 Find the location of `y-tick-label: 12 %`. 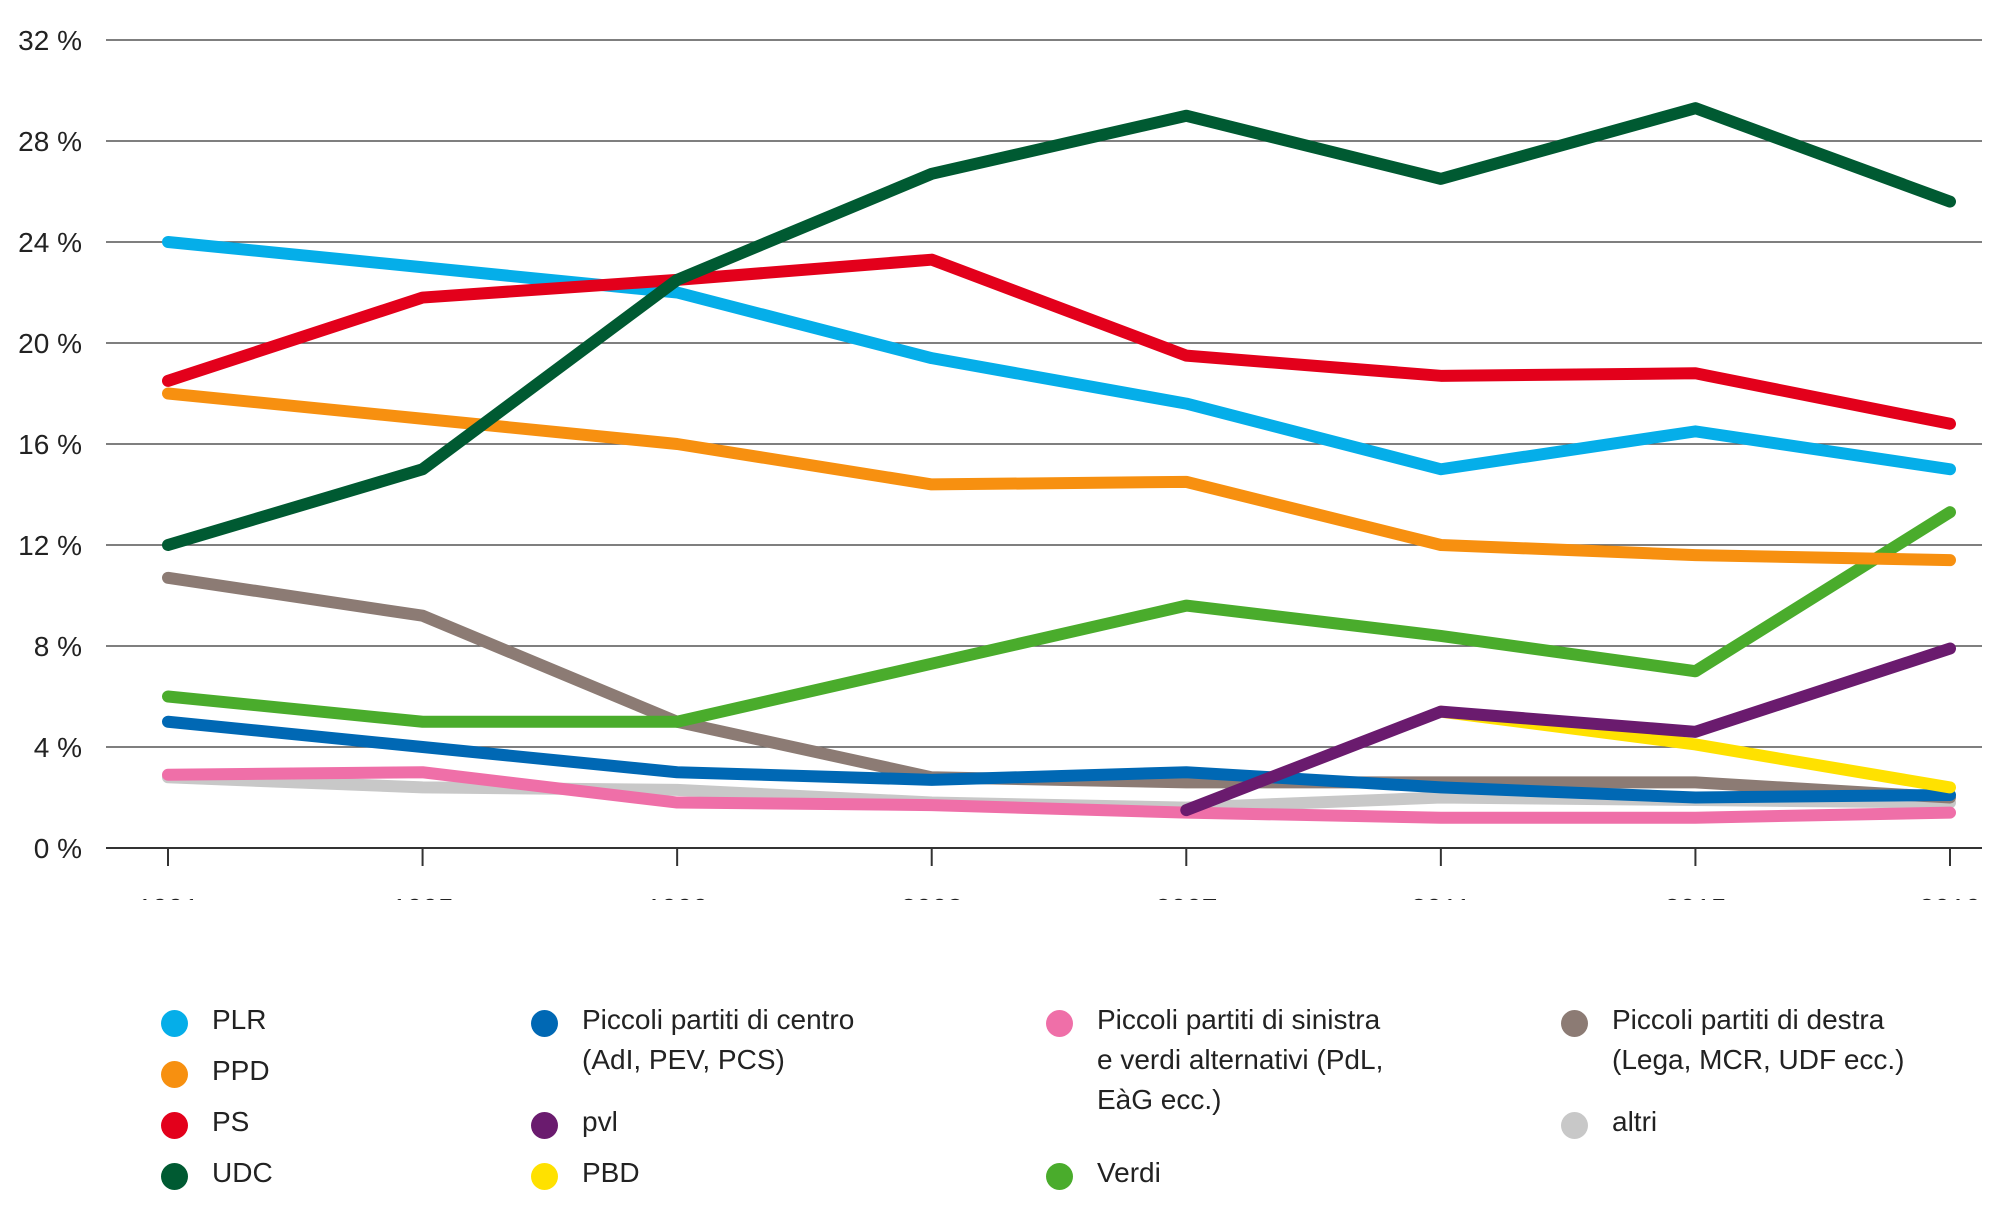

y-tick-label: 12 % is located at coordinates (50, 545).